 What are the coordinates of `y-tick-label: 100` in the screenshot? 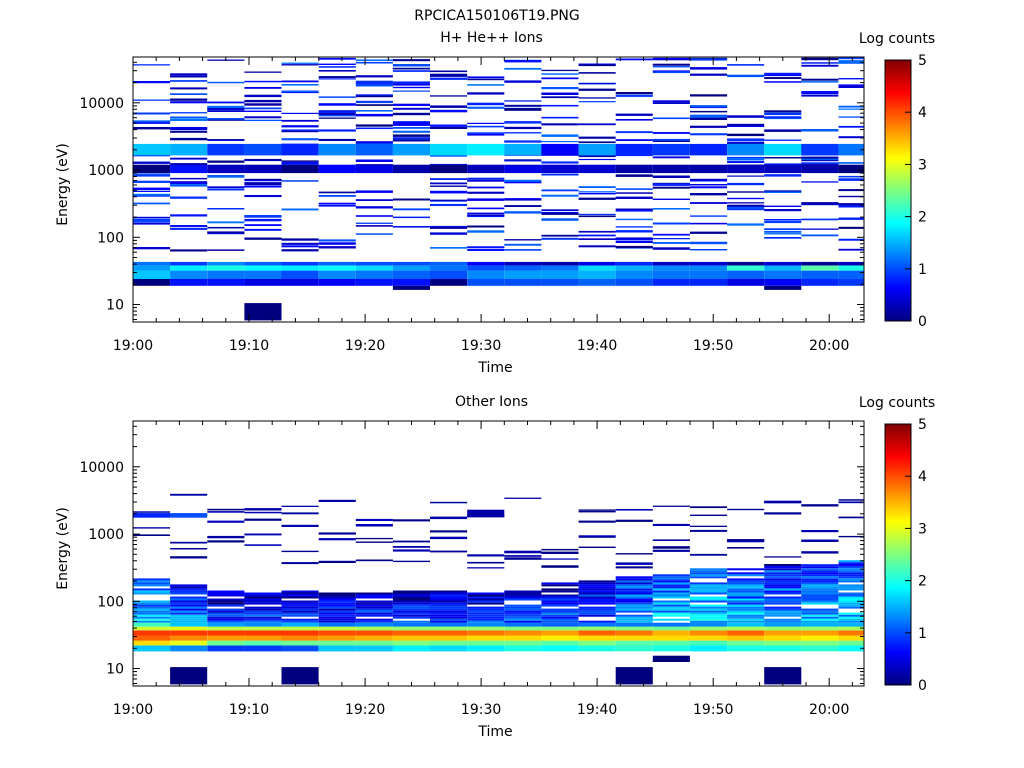 It's located at (110, 602).